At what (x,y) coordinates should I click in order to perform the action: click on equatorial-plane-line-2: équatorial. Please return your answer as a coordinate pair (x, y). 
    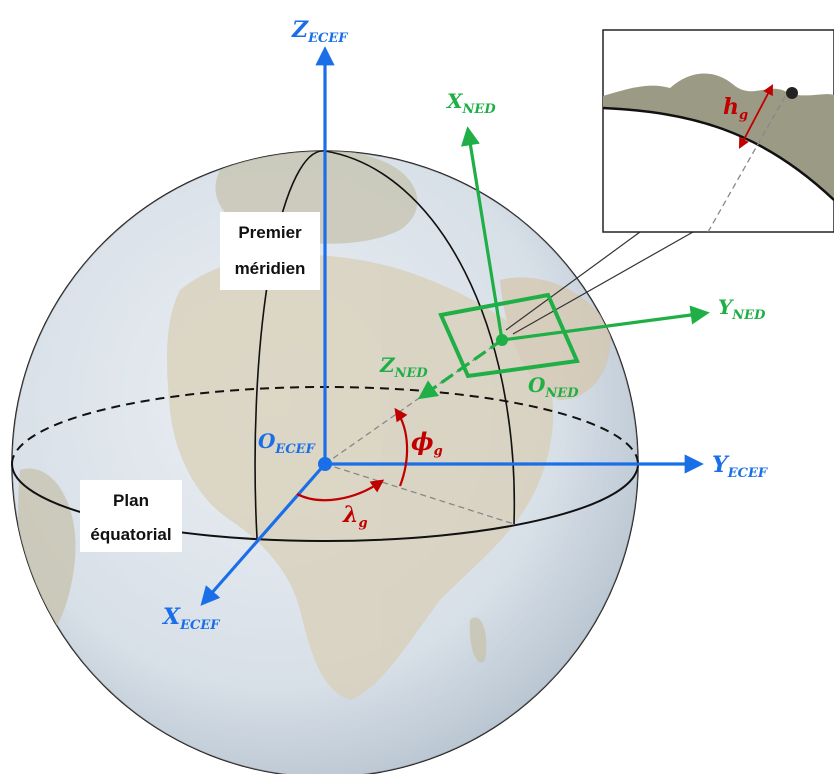
    Looking at the image, I should click on (130, 534).